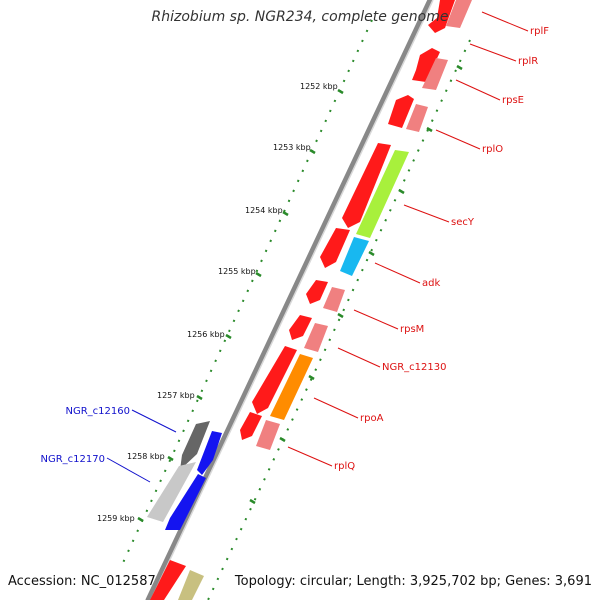  What do you see at coordinates (336, 408) in the screenshot?
I see `leader-rpoA` at bounding box center [336, 408].